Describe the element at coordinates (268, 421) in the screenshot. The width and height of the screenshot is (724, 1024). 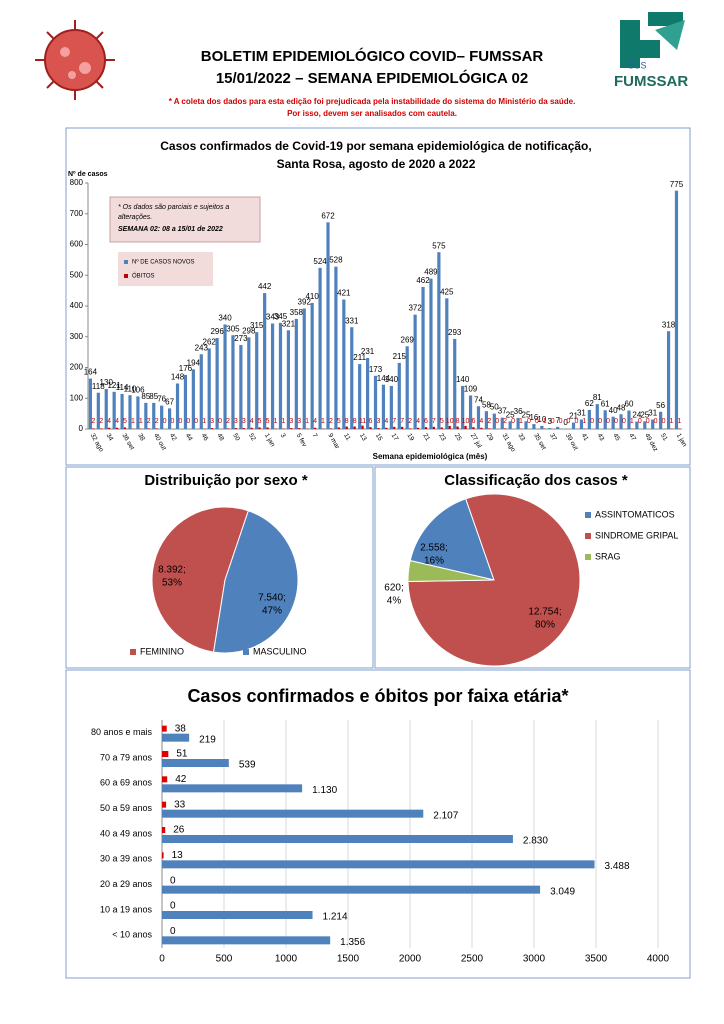
I see `value-label: 5` at that location.